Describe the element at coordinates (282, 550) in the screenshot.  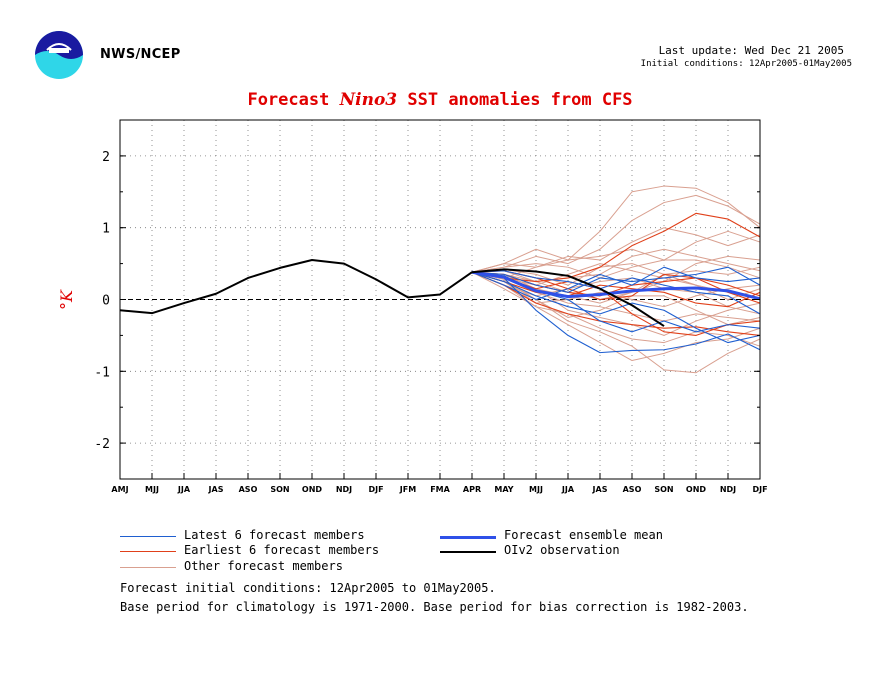
I see `legend-earliest: Earliest 6 forecast members` at that location.